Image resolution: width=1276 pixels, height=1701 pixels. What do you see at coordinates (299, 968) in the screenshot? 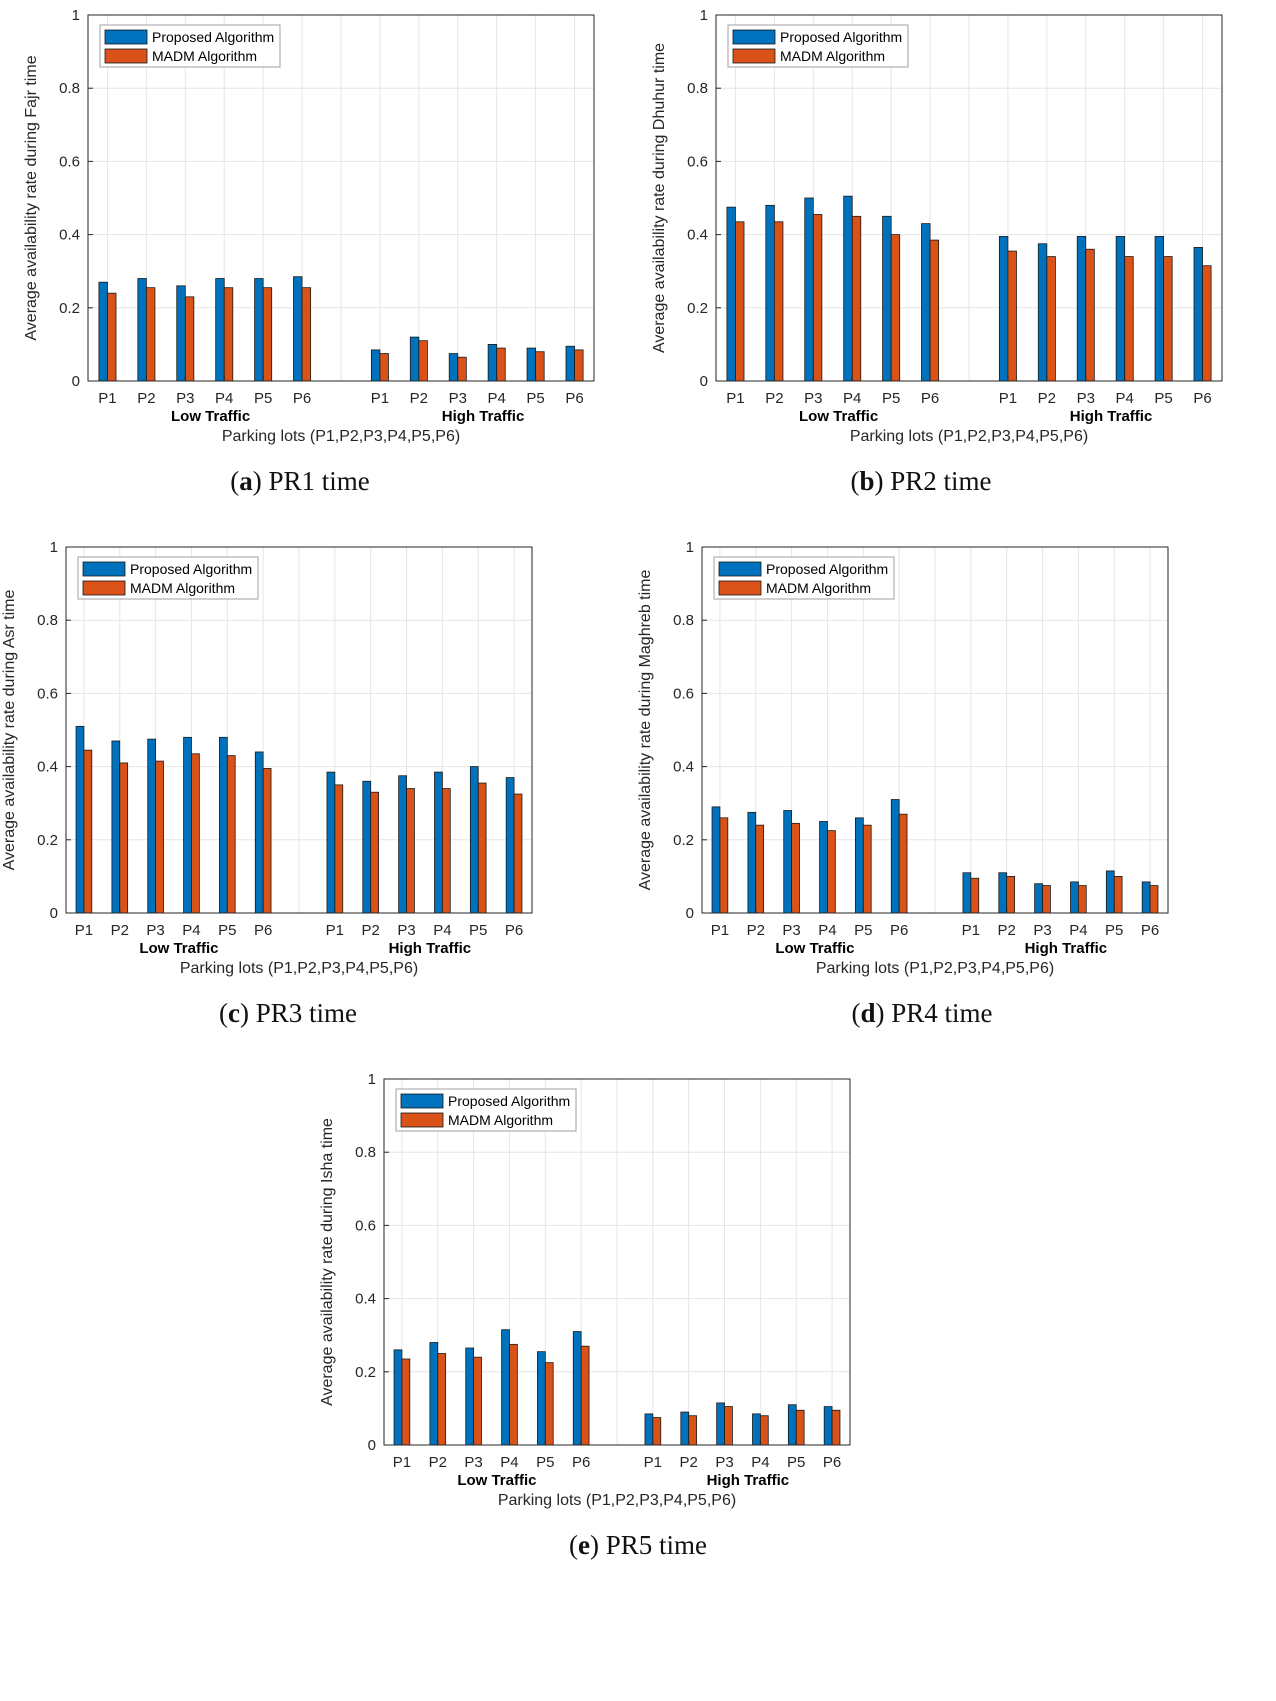
I see `x-axis-label: Parking lots (P1,P2,P3,P4,P5,P6)` at bounding box center [299, 968].